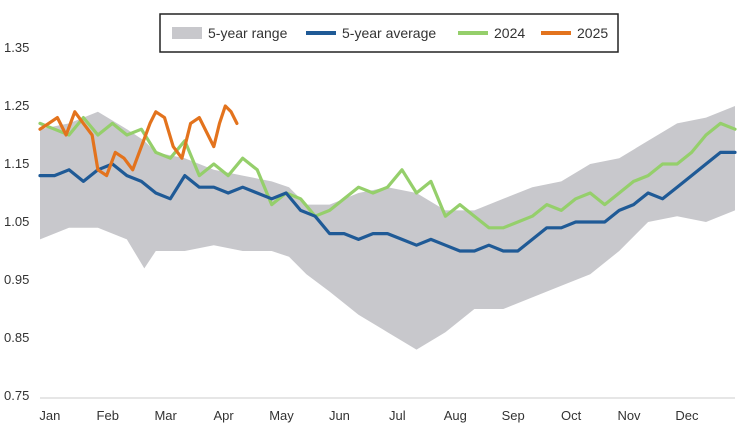  I want to click on y-tick-label: 1.35, so click(16, 47).